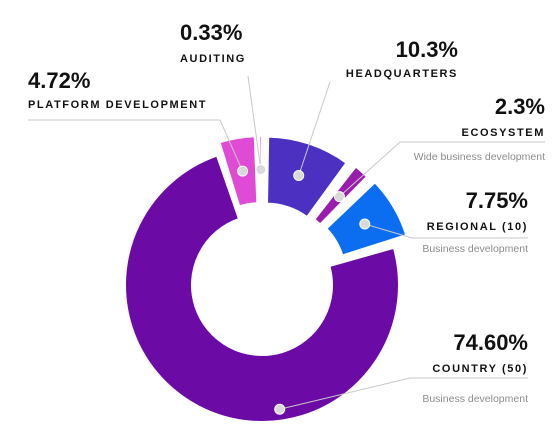 Image resolution: width=555 pixels, height=433 pixels. Describe the element at coordinates (136, 145) in the screenshot. I see `leader-line-platform` at that location.